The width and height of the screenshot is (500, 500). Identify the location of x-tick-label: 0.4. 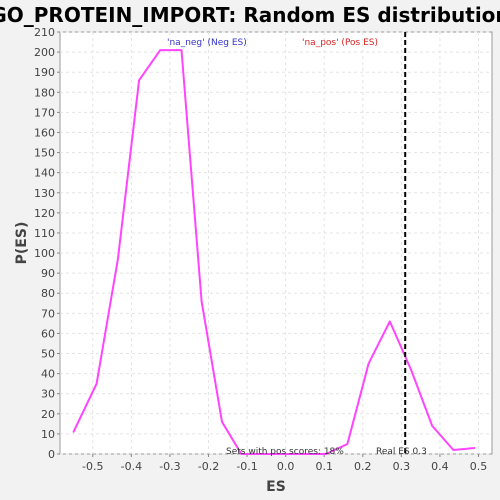
(440, 466).